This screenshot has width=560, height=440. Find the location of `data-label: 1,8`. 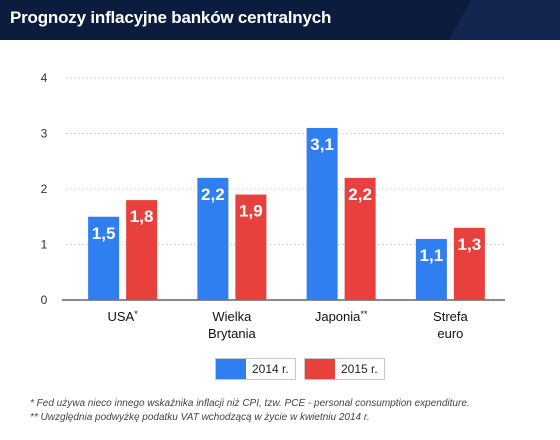

data-label: 1,8 is located at coordinates (142, 216).